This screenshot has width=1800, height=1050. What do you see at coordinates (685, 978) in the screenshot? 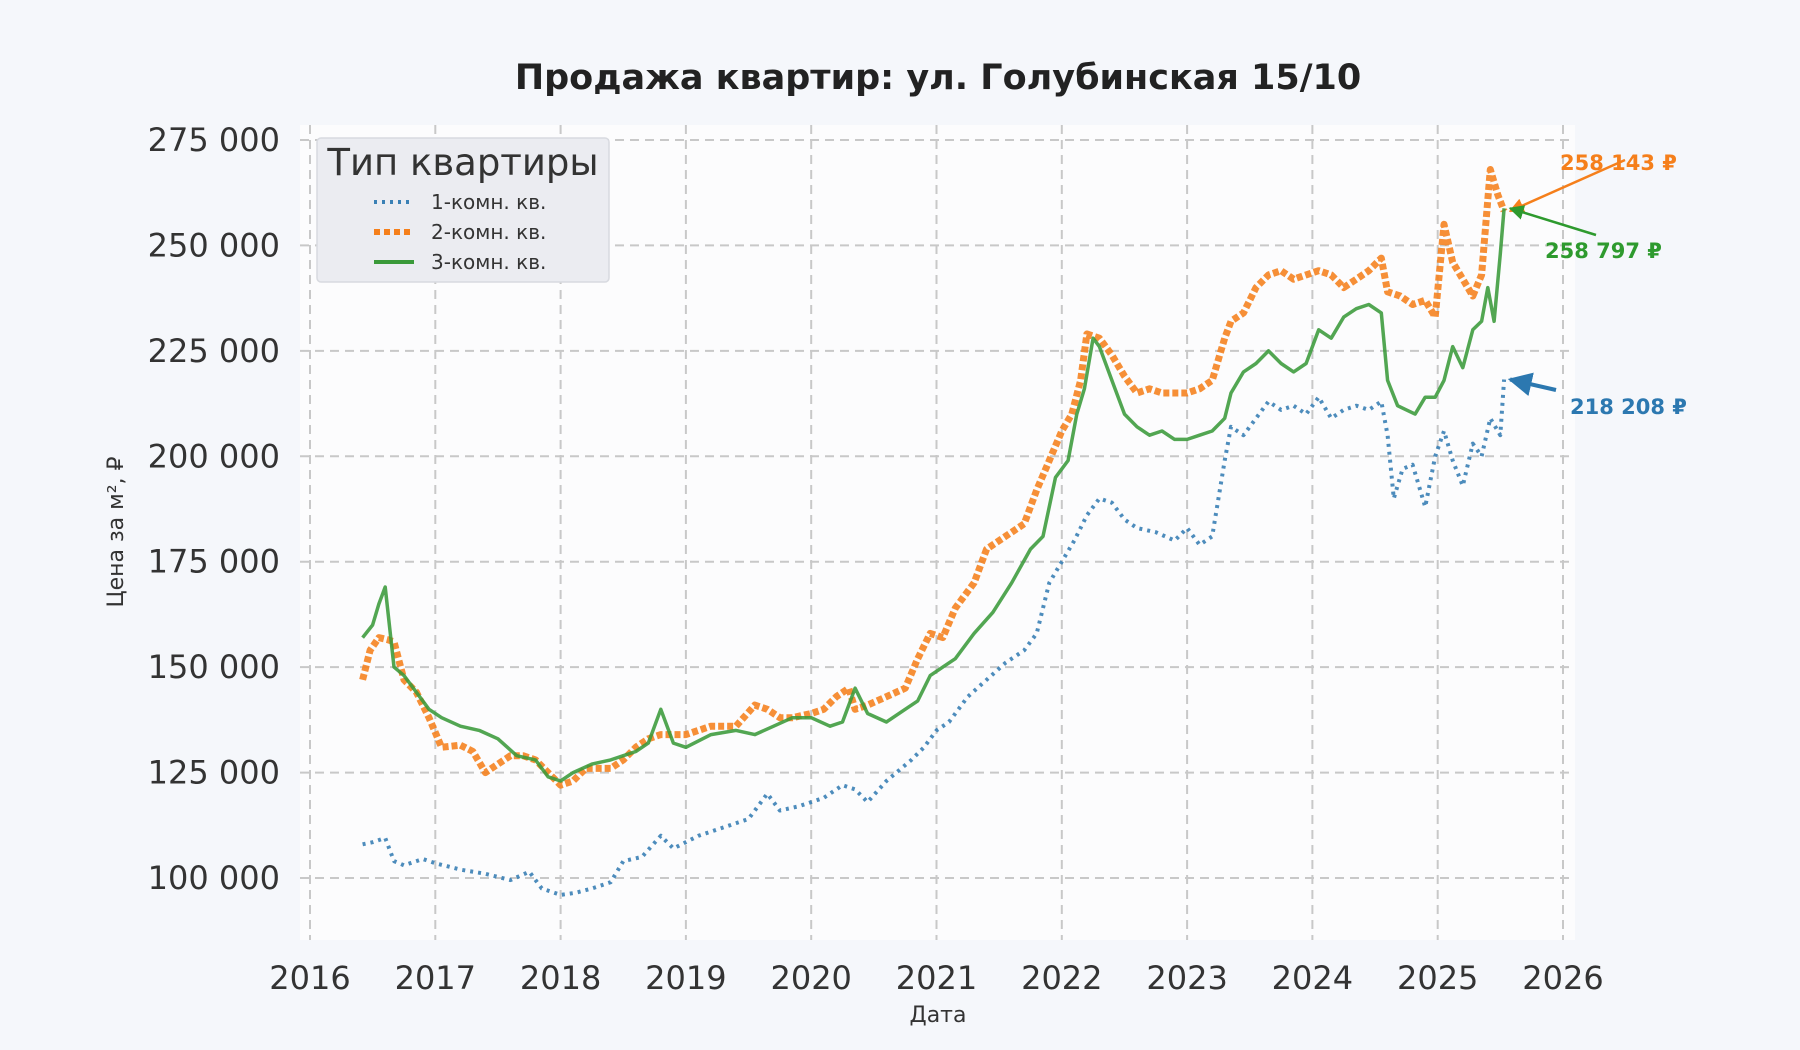
I see `x-tick-label: 2019` at bounding box center [685, 978].